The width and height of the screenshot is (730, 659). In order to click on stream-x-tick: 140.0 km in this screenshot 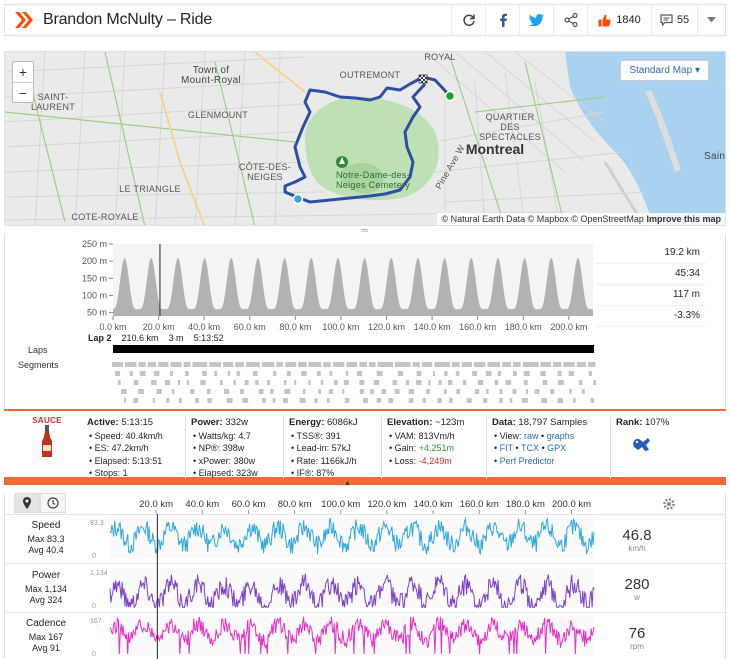, I will do `click(433, 504)`.